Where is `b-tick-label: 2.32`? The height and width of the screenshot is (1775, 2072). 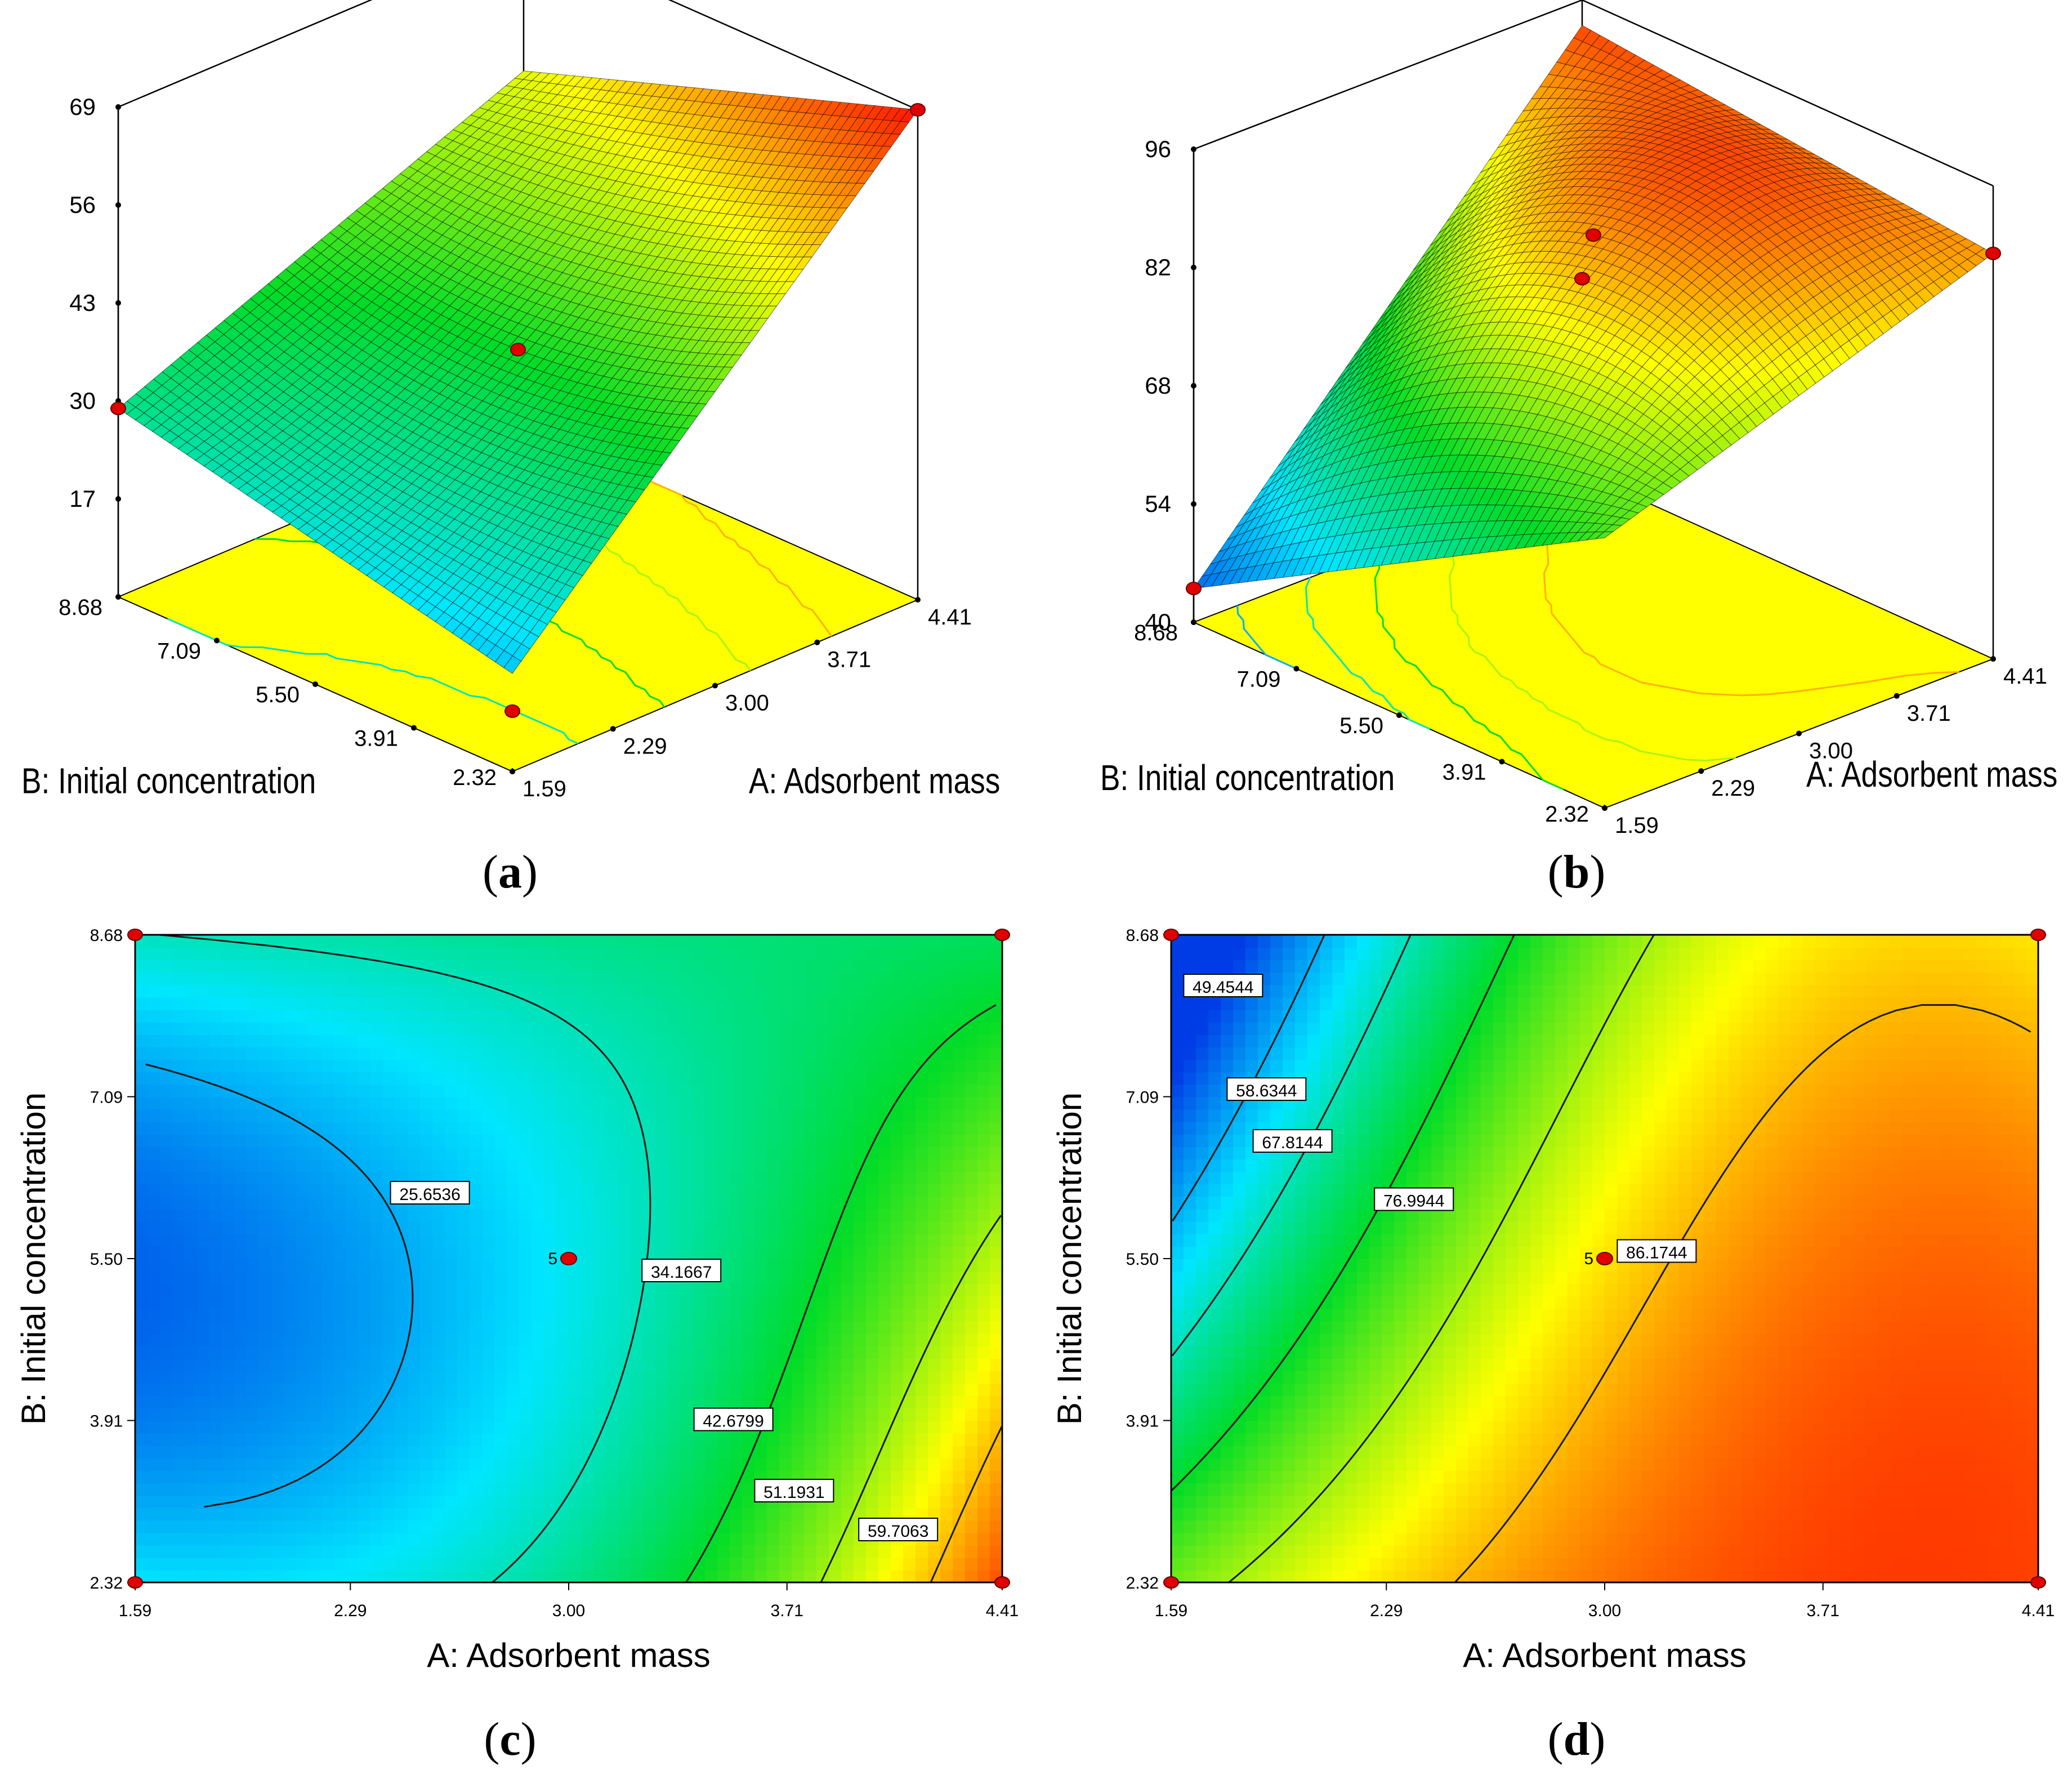 b-tick-label: 2.32 is located at coordinates (1567, 814).